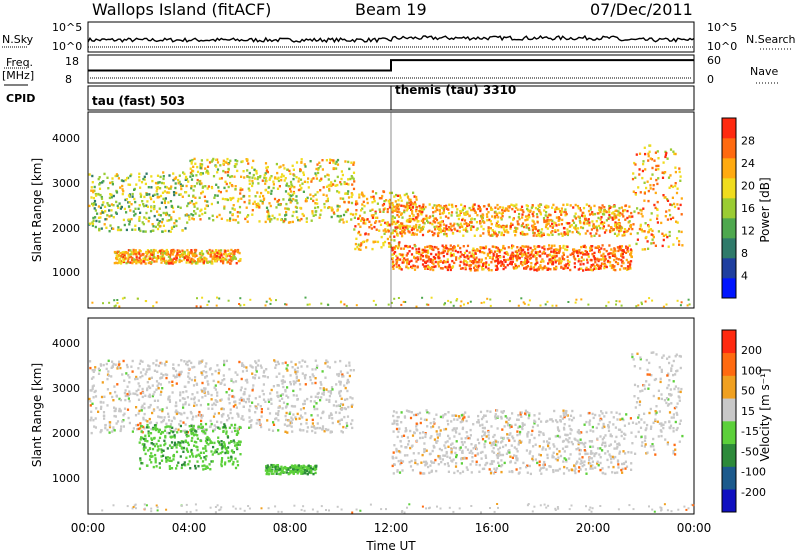 The height and width of the screenshot is (554, 800). I want to click on freq-panel: Freq. [MHz] 18 8 60 0 Nave, so click(391, 70).